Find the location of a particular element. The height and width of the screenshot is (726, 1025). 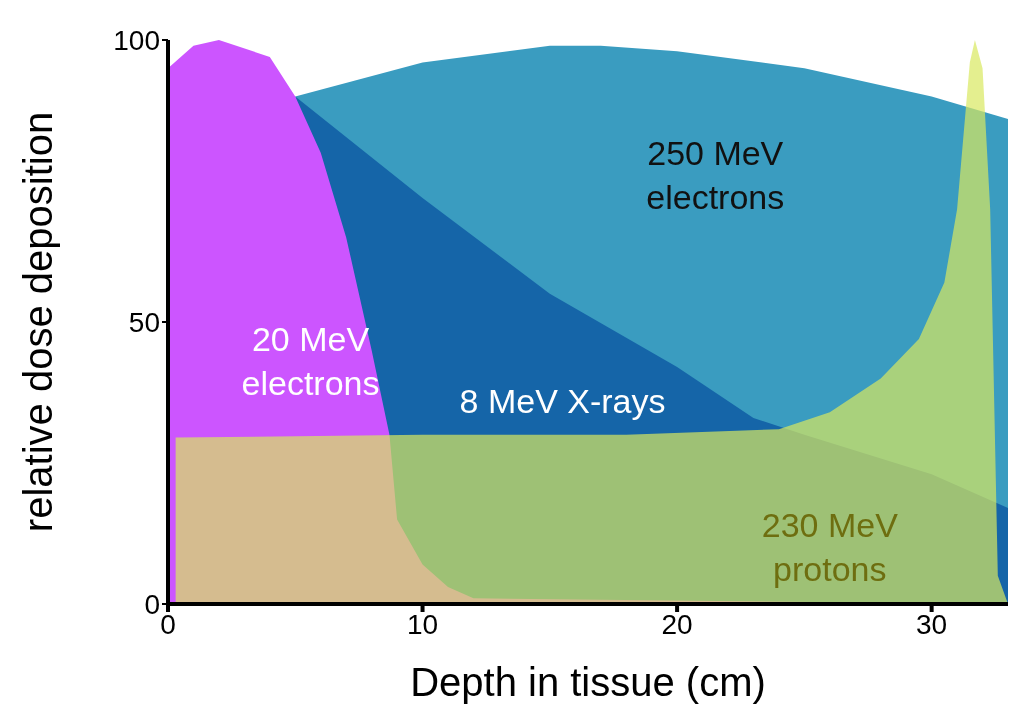

series-label: 20 MeV electrons is located at coordinates (310, 361).